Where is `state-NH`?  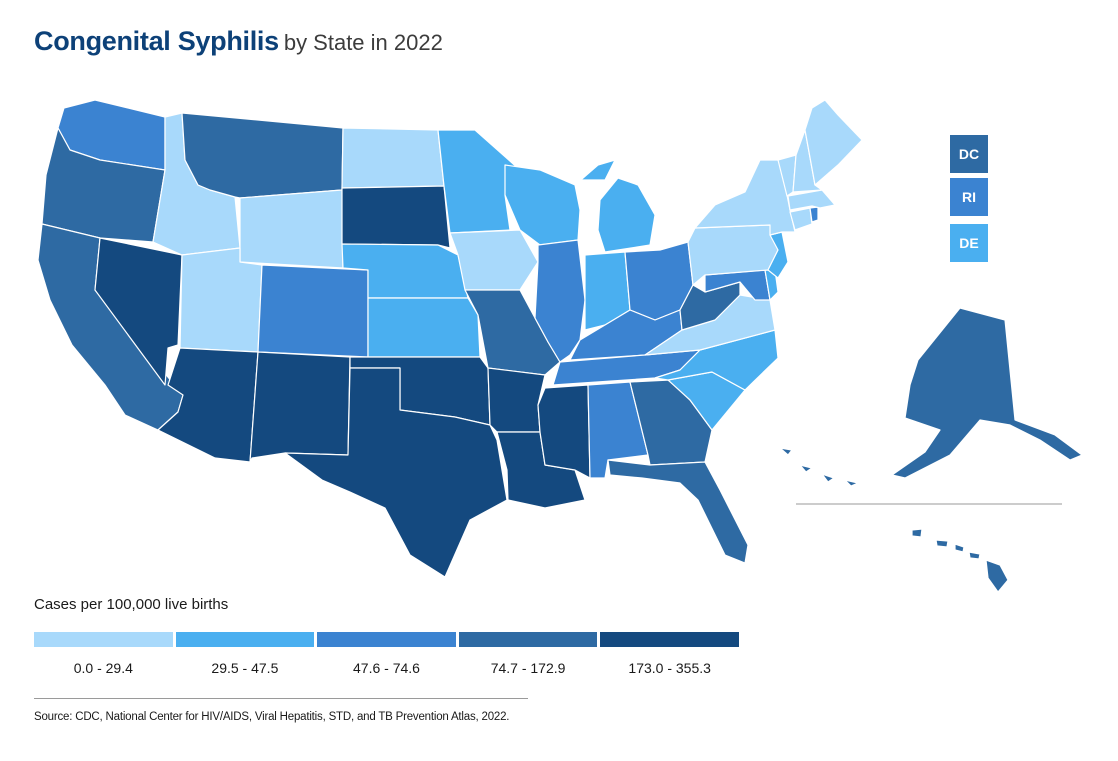 state-NH is located at coordinates (807, 161).